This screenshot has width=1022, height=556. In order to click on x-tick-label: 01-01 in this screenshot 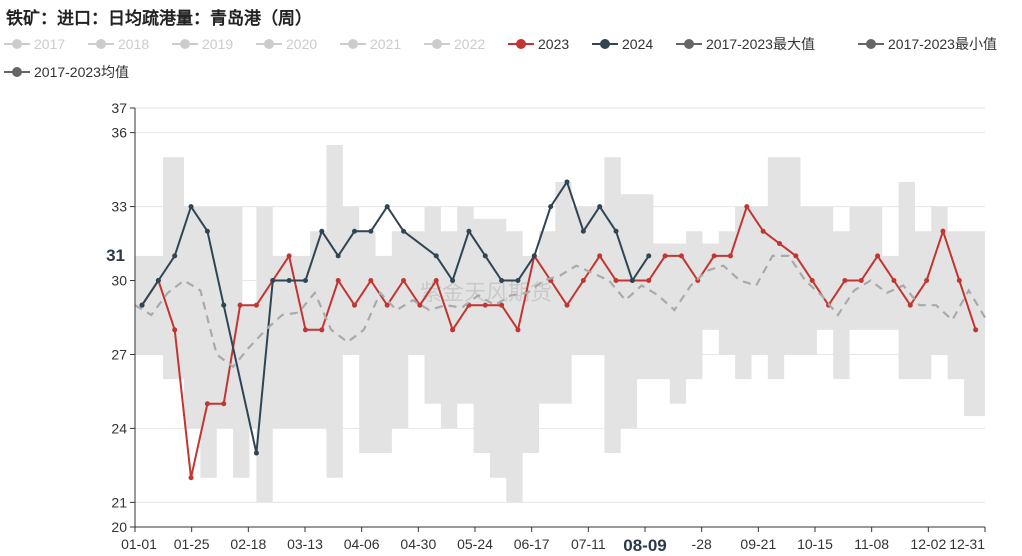, I will do `click(139, 544)`.